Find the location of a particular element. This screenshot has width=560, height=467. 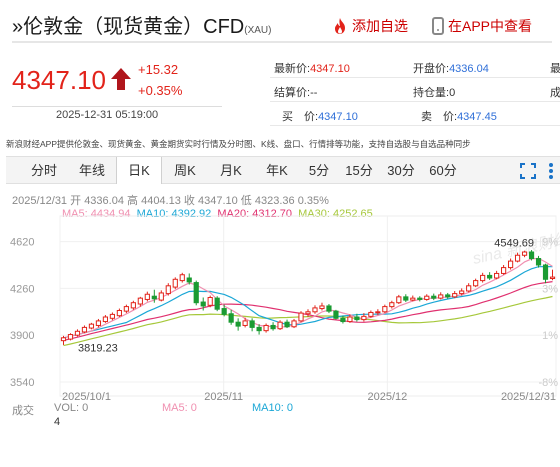

quote-open: 开盘价:4336.04 is located at coordinates (451, 68).